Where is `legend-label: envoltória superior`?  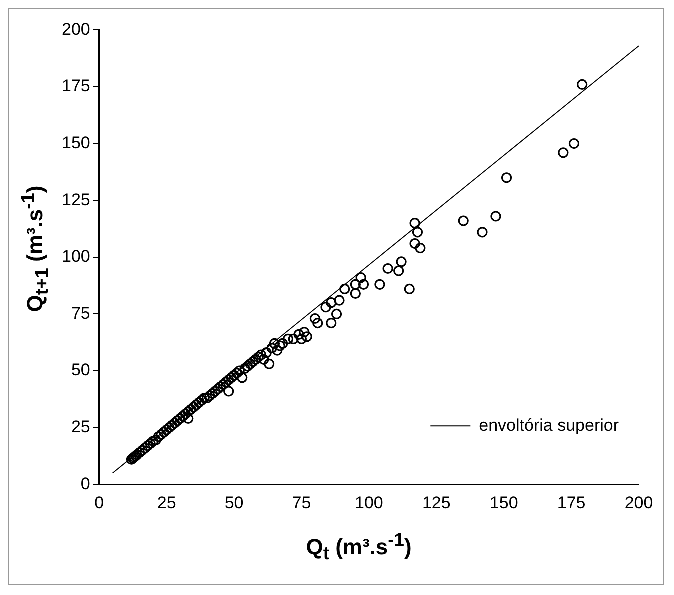
legend-label: envoltória superior is located at coordinates (549, 425).